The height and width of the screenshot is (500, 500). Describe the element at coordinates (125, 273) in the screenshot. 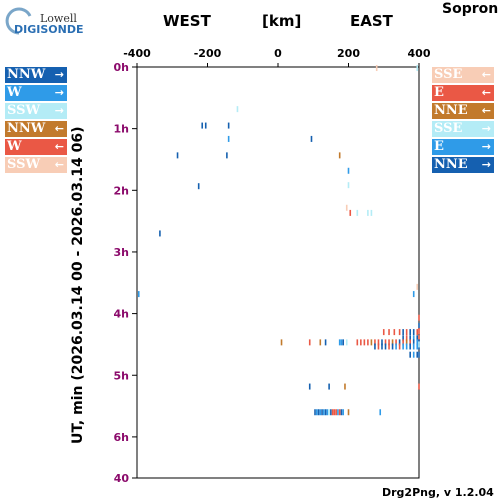

I see `y-ticks: 0h 1h 2h 3h 4h 5h 6h 40` at that location.